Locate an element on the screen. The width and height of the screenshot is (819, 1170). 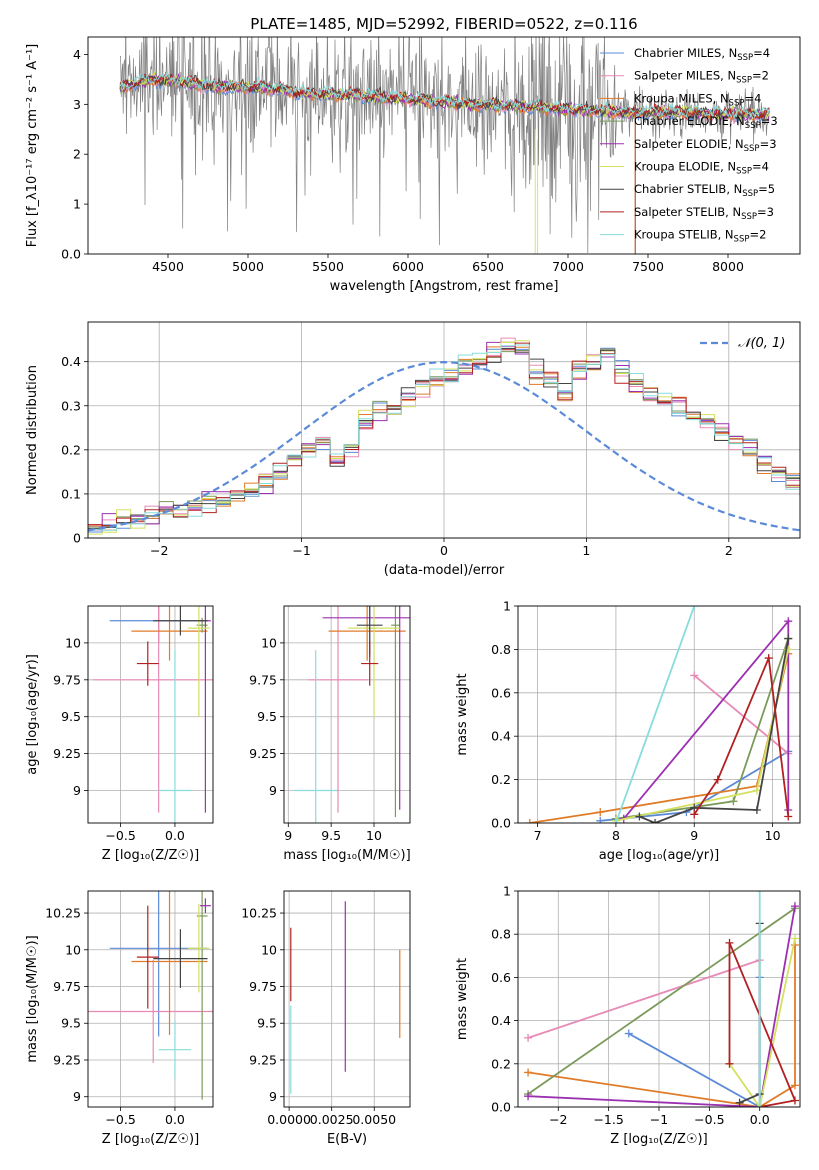
x-tick-label: 0.0050 is located at coordinates (374, 1119).